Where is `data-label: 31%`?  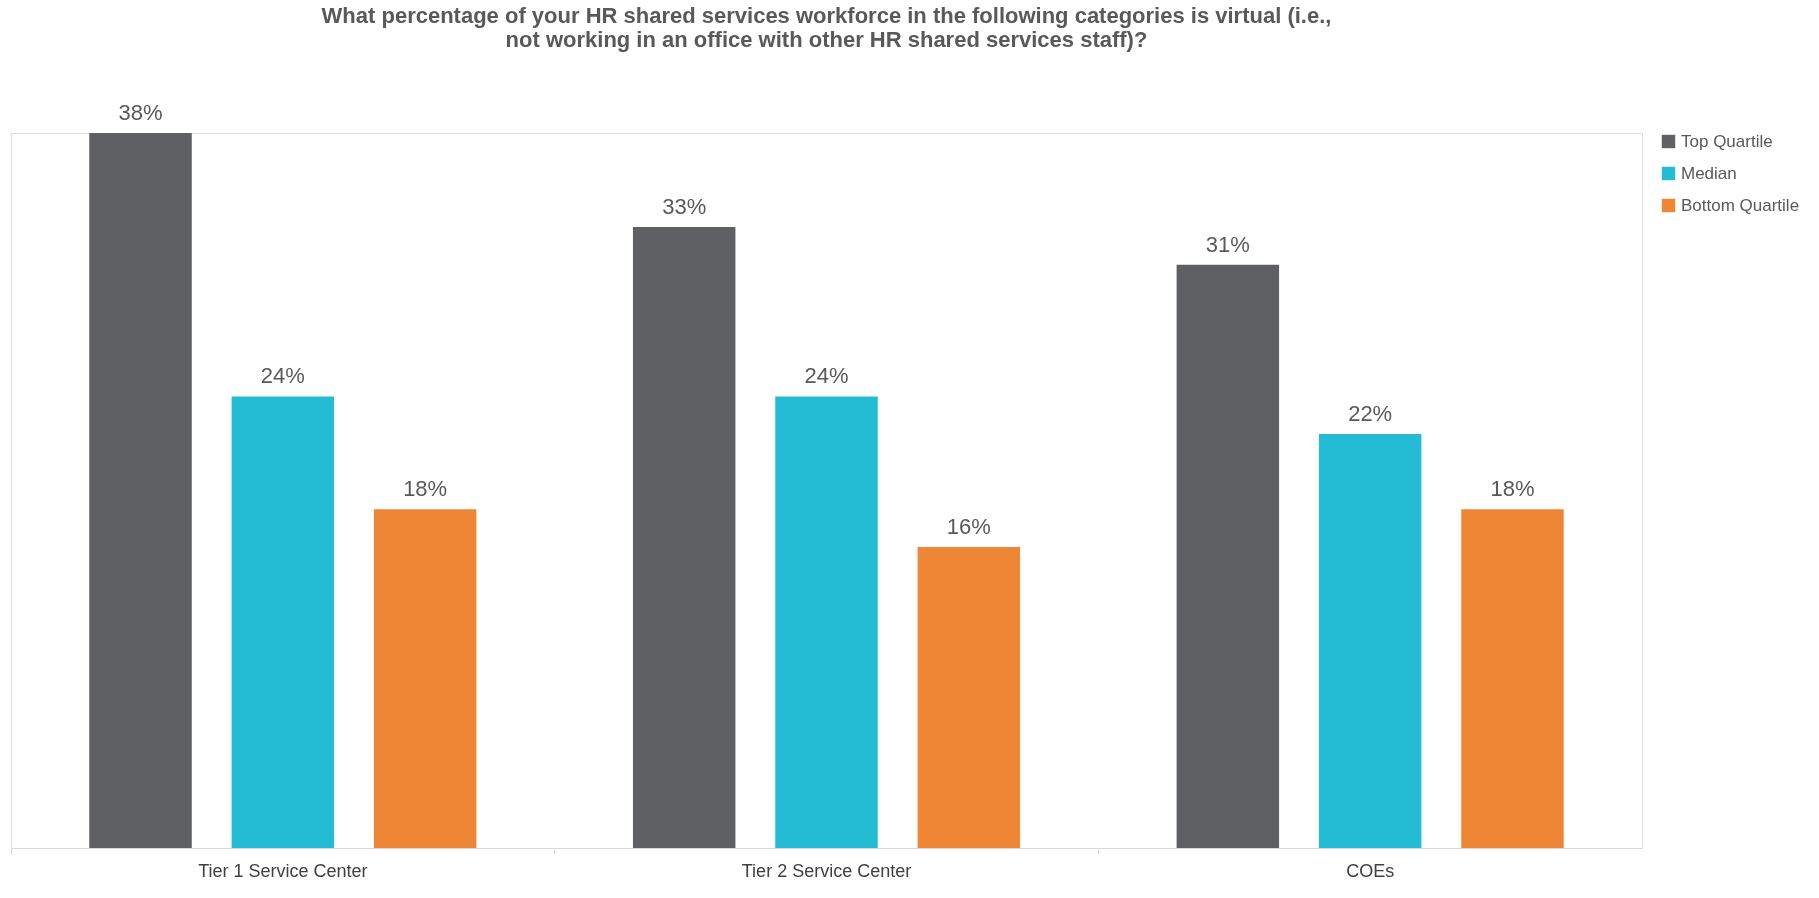 data-label: 31% is located at coordinates (1227, 244).